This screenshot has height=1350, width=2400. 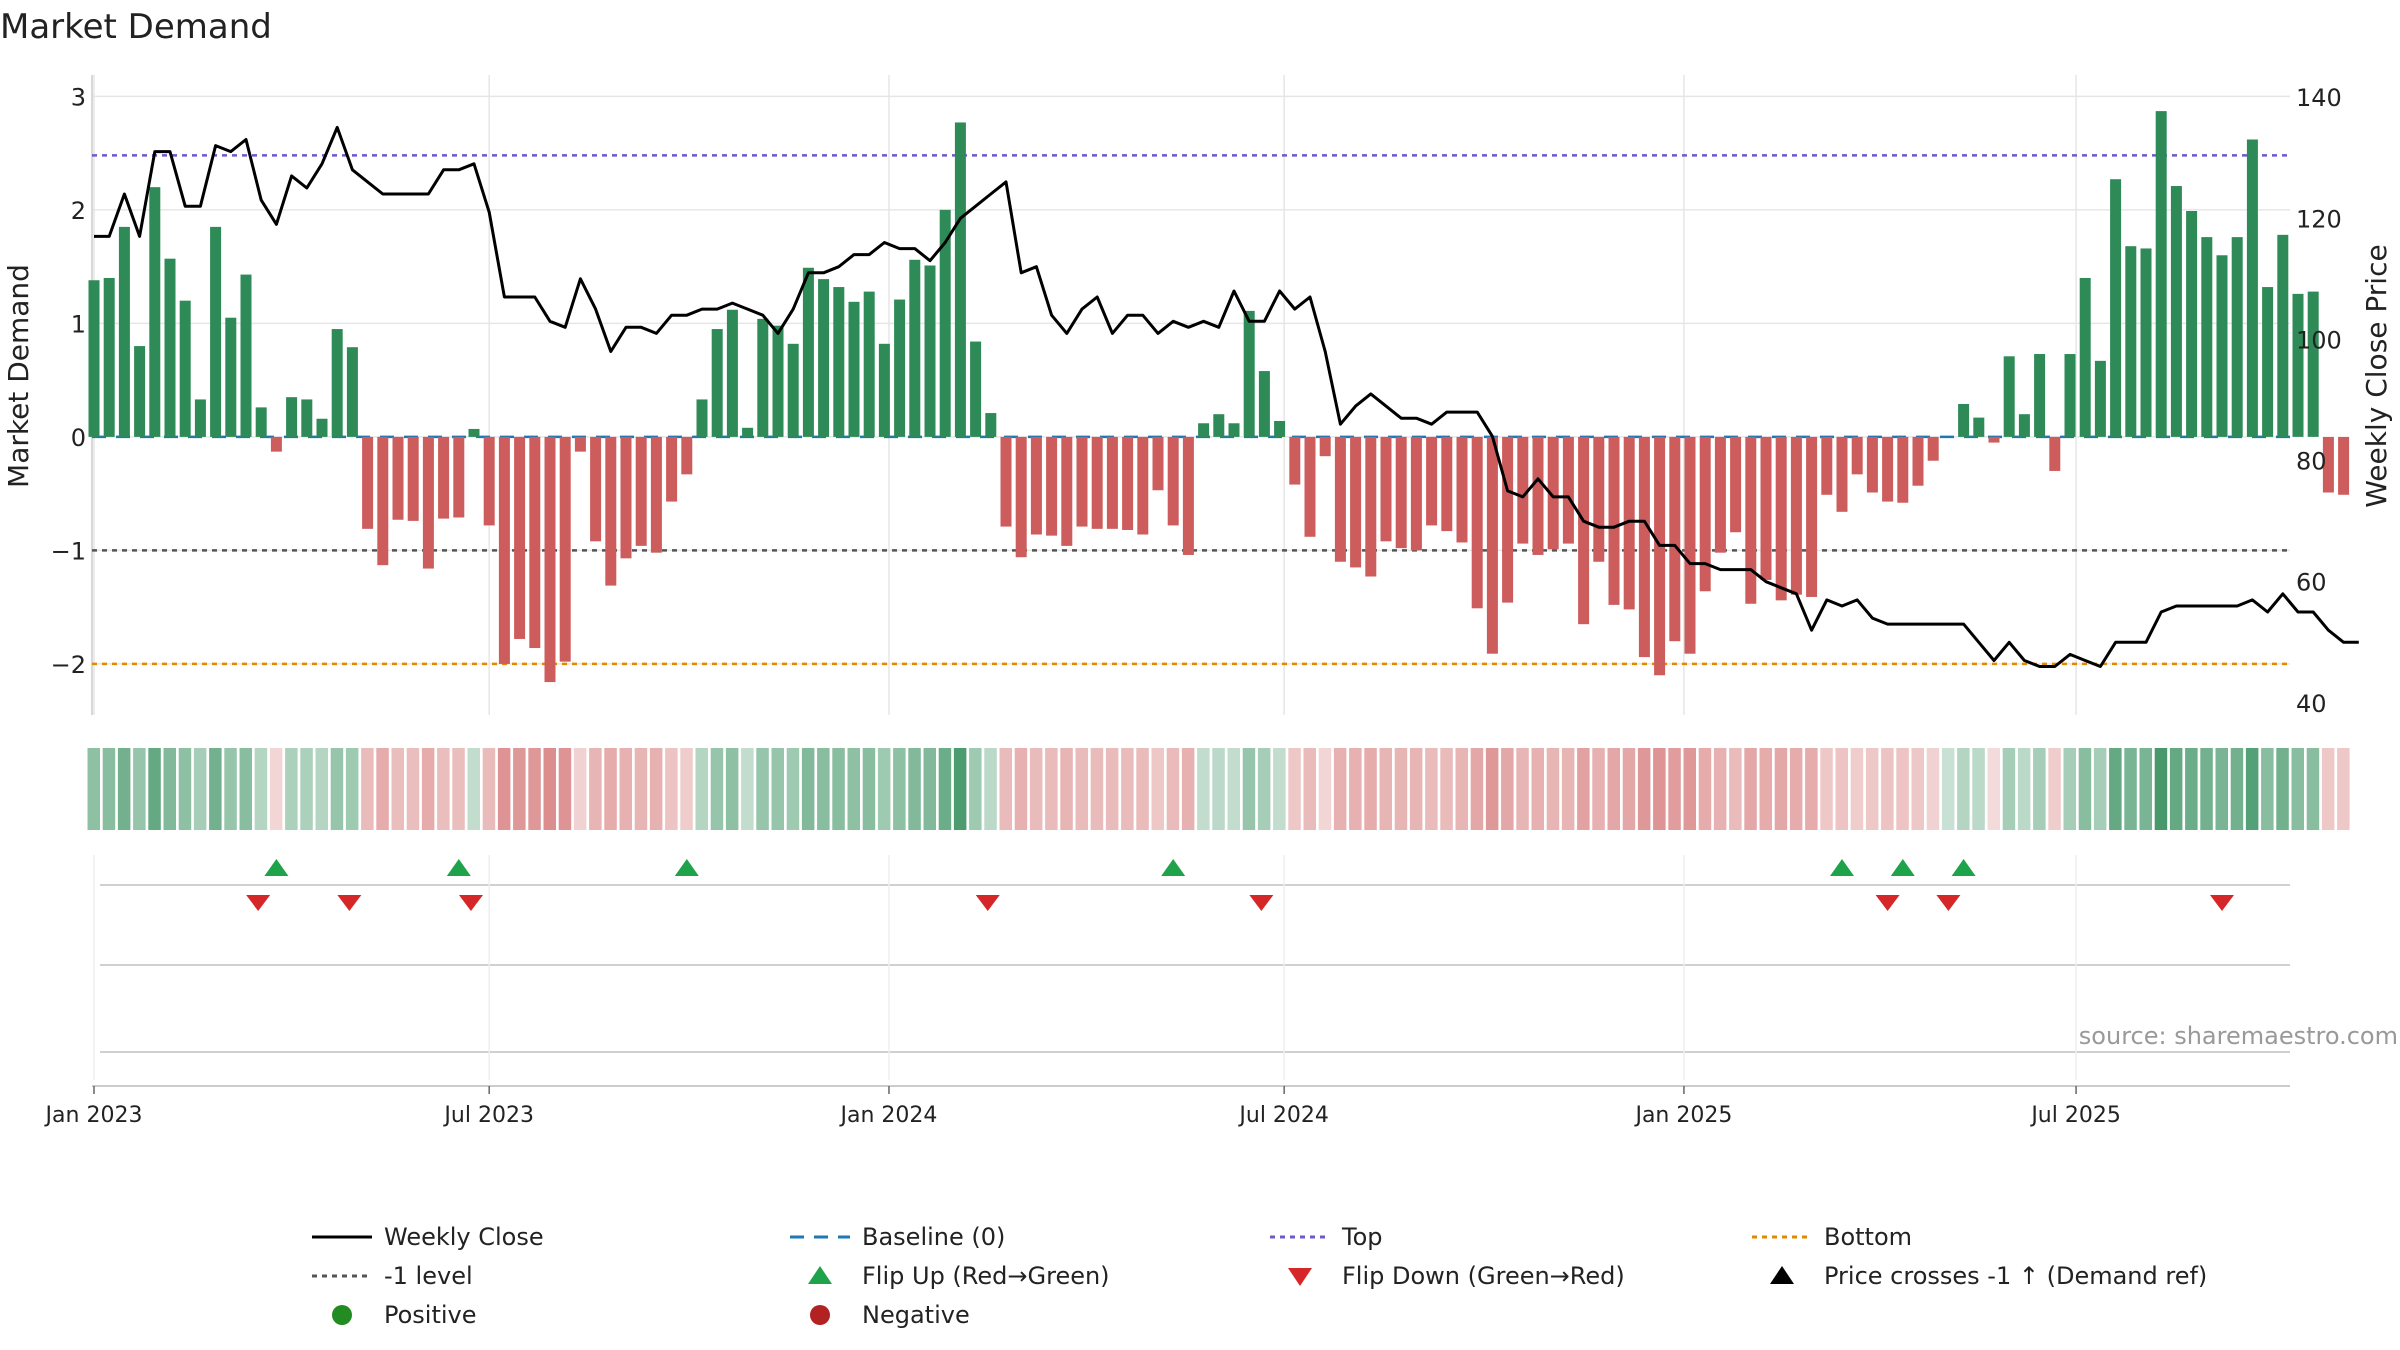 What do you see at coordinates (1283, 1115) in the screenshot?
I see `x-tick-label: Jul 2024` at bounding box center [1283, 1115].